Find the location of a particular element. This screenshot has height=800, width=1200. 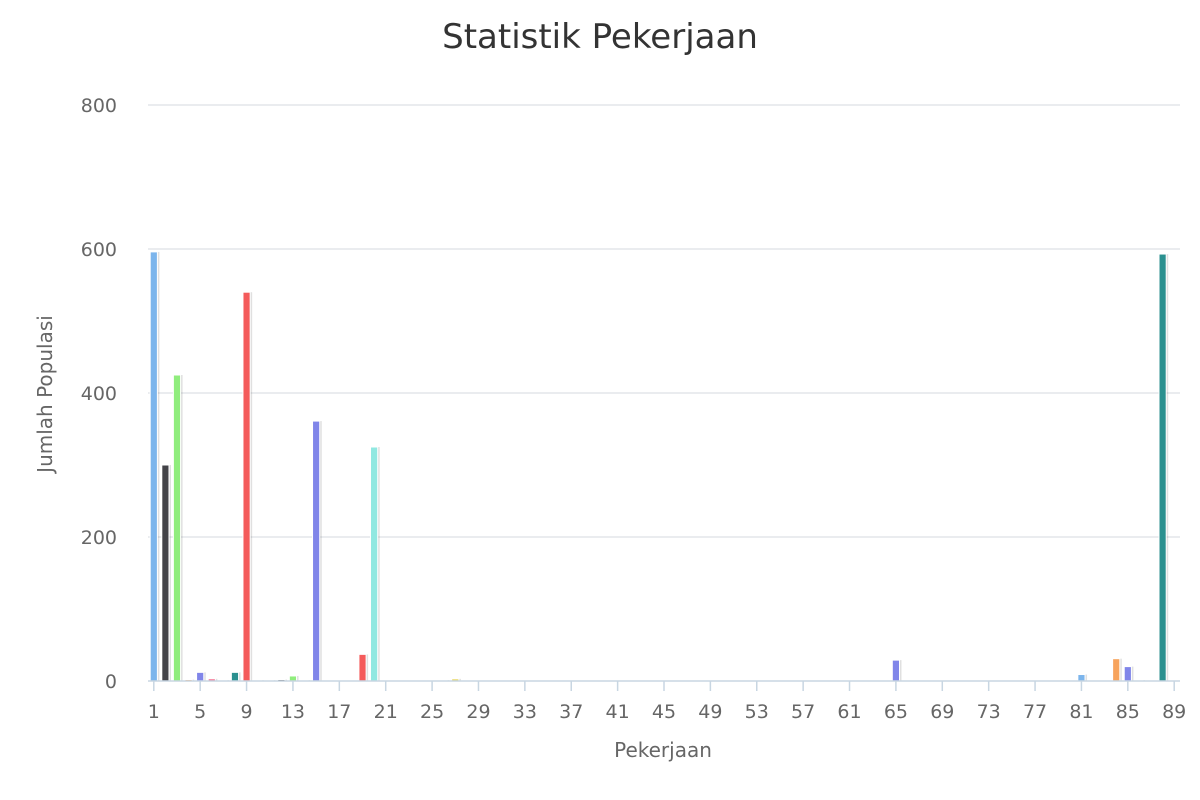

x-tick-label: 21 is located at coordinates (386, 712).